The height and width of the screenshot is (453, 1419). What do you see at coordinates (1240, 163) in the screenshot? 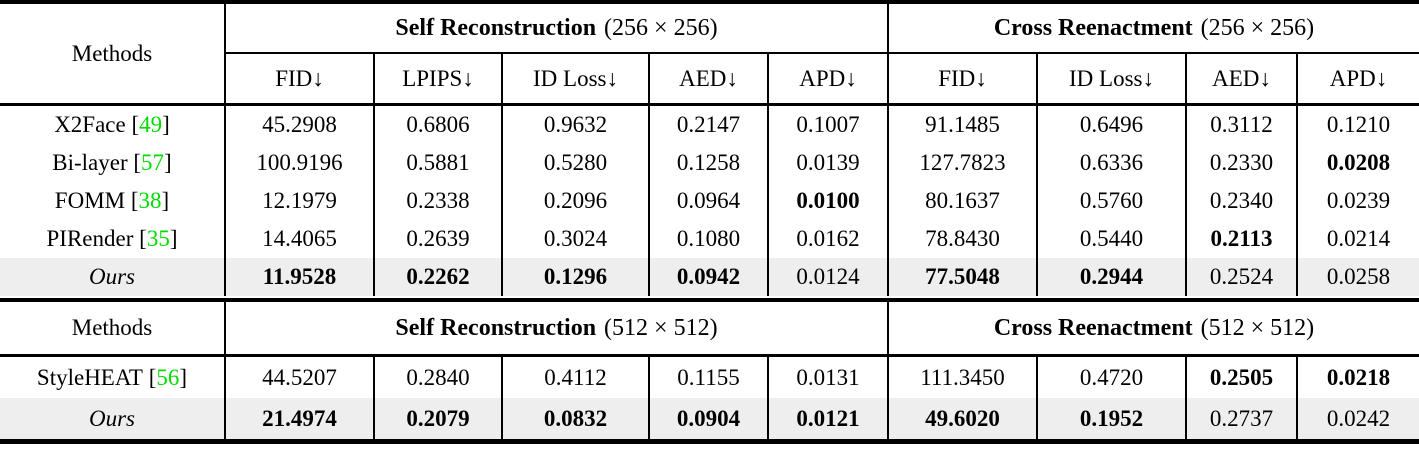
I see `table-cell: 0.2330` at bounding box center [1240, 163].